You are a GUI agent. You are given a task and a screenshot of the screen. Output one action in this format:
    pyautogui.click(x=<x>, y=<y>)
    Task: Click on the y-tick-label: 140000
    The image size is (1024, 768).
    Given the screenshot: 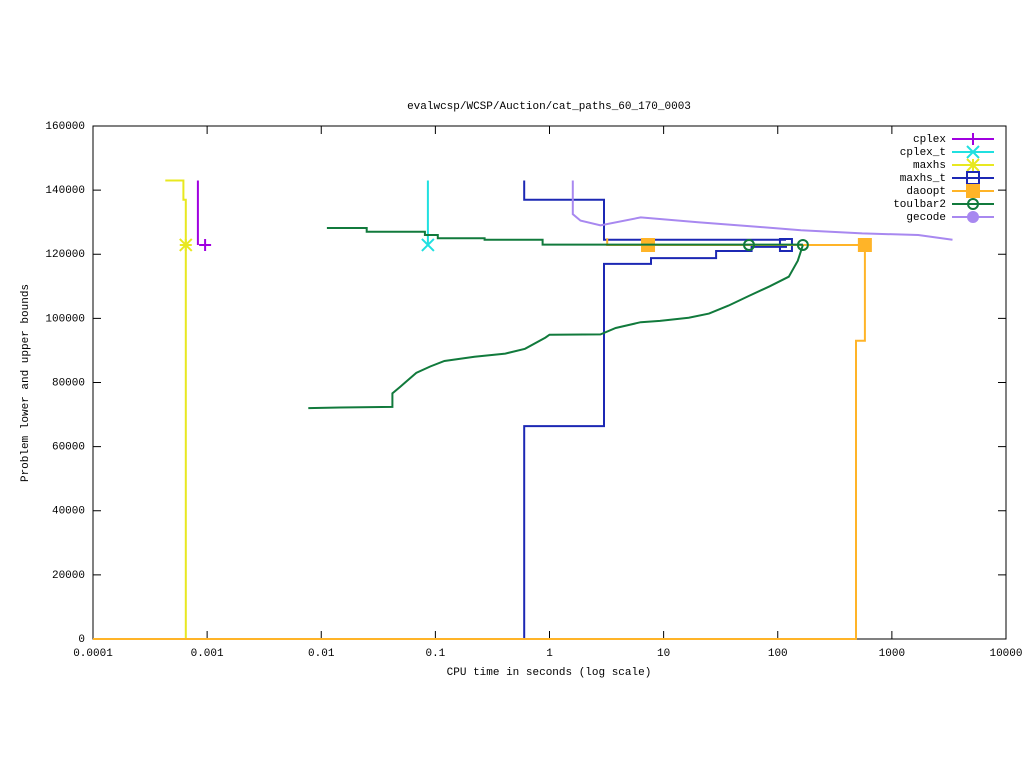 What is the action you would take?
    pyautogui.click(x=65, y=191)
    